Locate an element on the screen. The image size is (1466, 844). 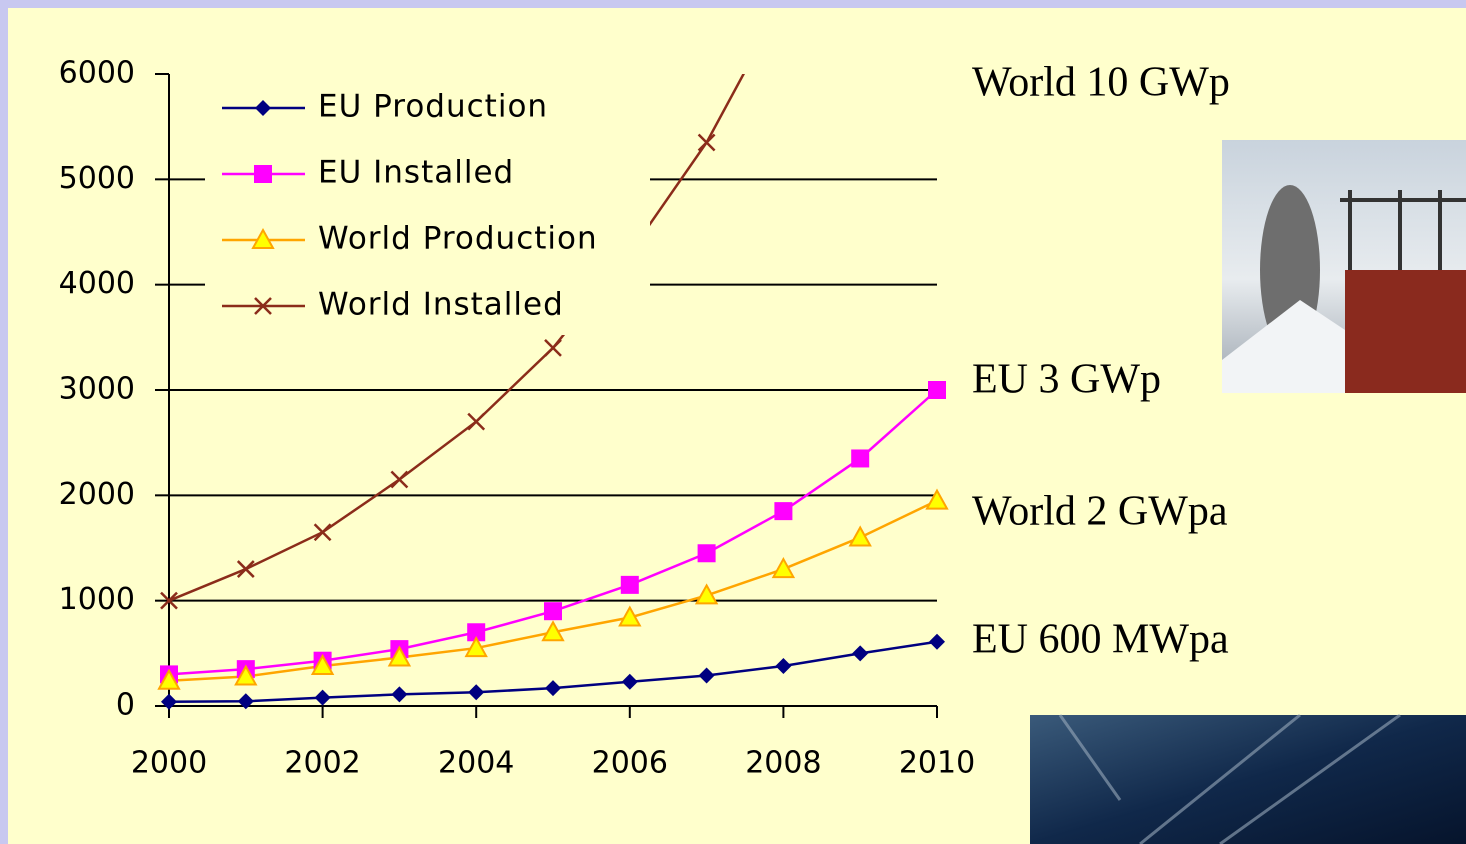
photo-solar-cell is located at coordinates (1248, 778).